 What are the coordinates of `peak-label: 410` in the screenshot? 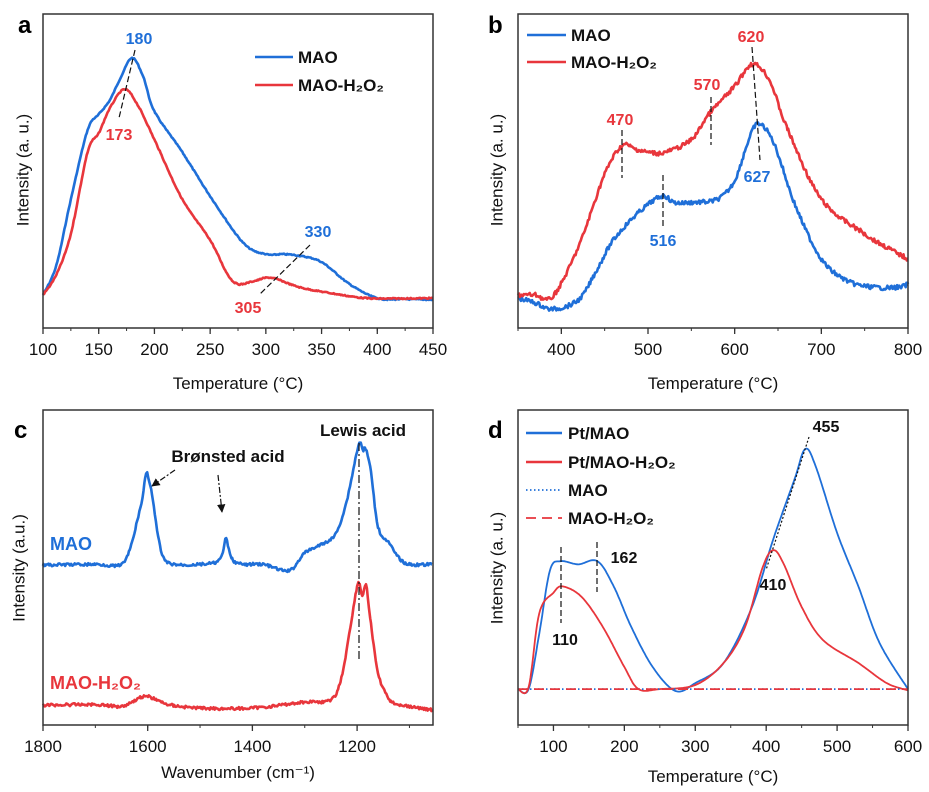 It's located at (773, 585).